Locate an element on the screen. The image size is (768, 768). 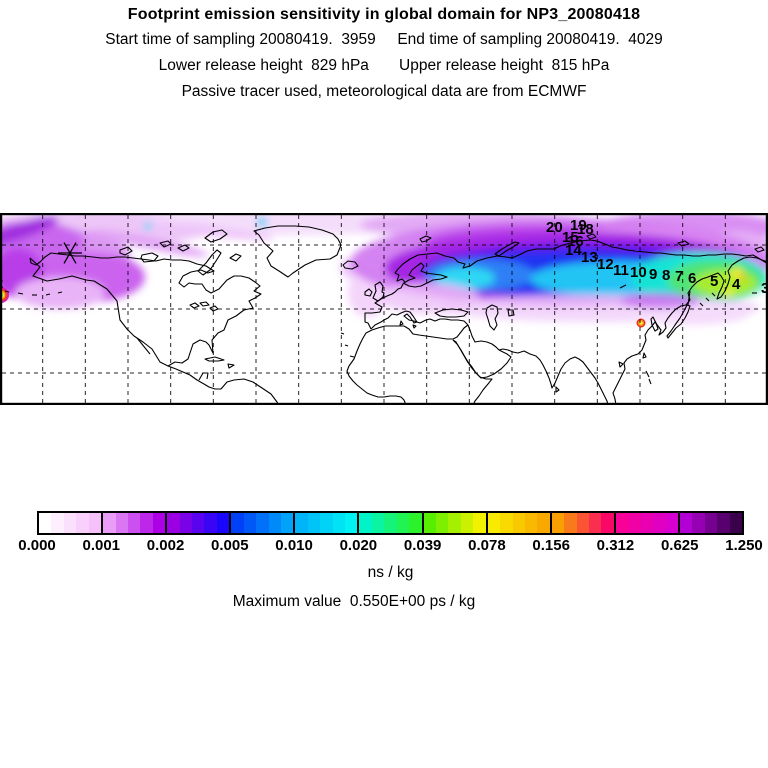
colorbar is located at coordinates (390, 523).